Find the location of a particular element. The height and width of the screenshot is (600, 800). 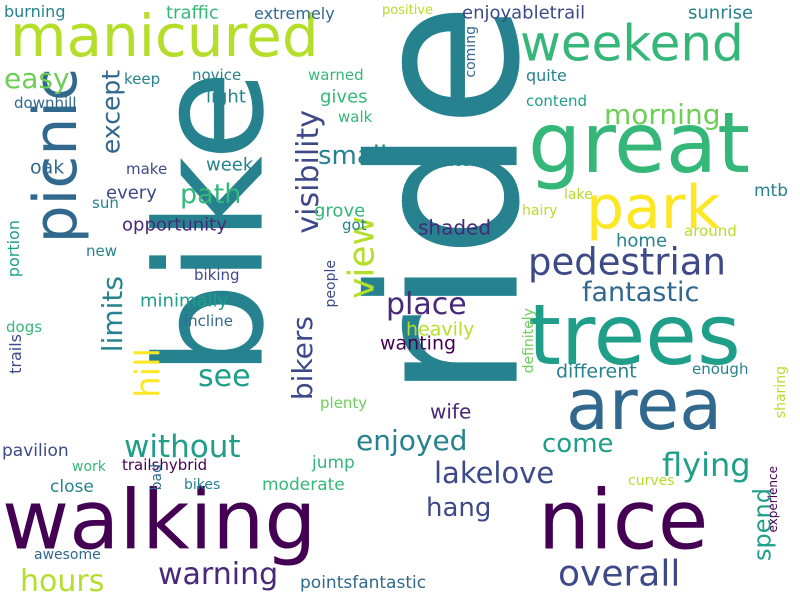

word-trails: trails is located at coordinates (15, 354).